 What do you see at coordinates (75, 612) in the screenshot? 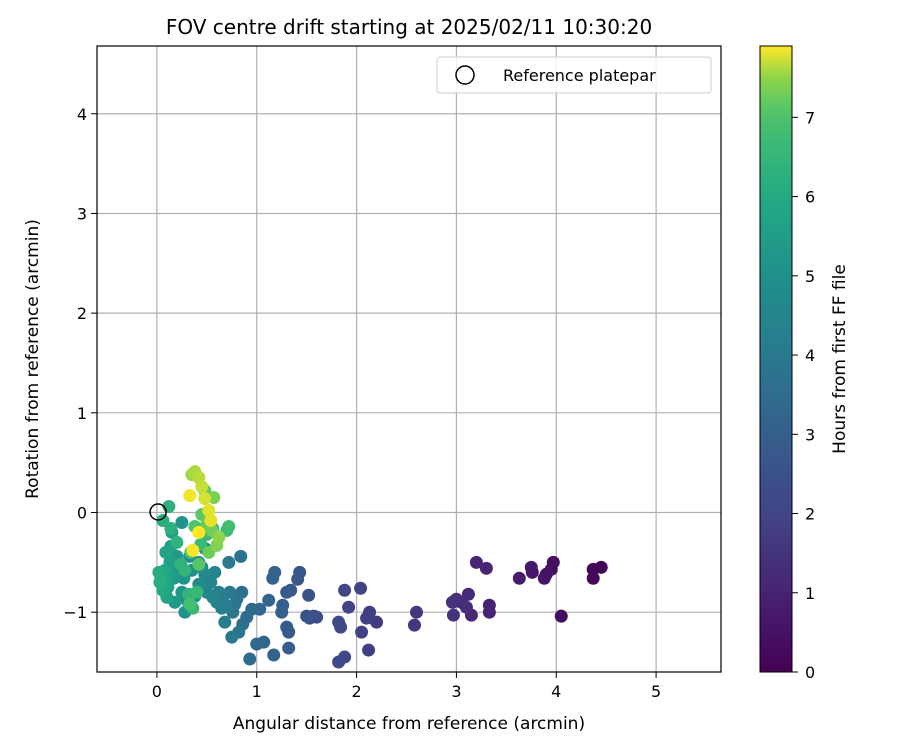
I see `y-tick-label: −1` at bounding box center [75, 612].